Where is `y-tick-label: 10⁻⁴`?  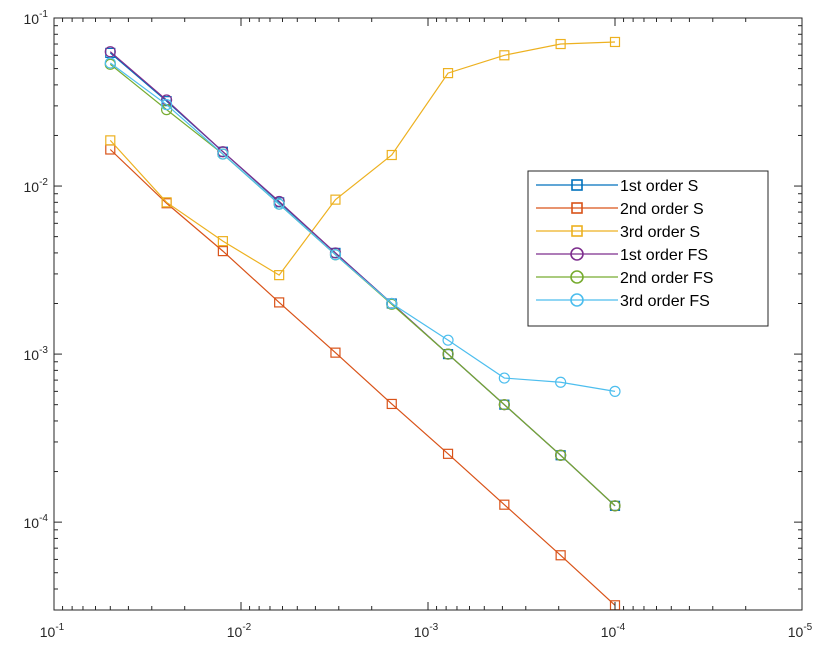 y-tick-label: 10⁻⁴ is located at coordinates (36, 522).